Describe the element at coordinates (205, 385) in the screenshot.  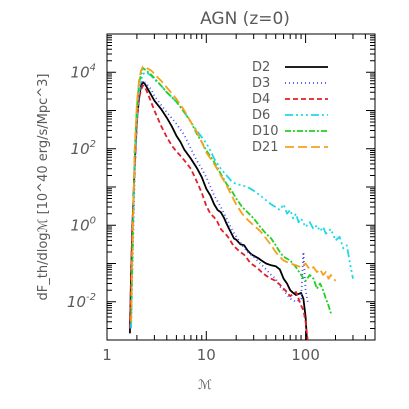
I see `x-axis-label: ℳ` at that location.